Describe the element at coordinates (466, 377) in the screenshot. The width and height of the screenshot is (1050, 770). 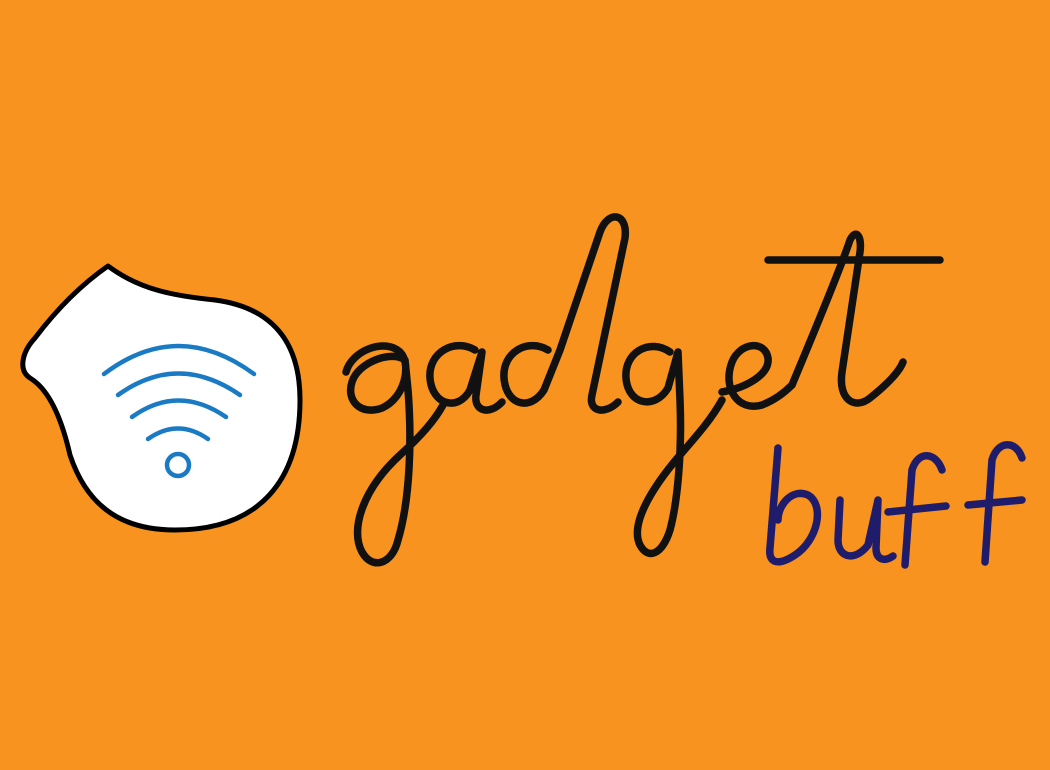
I see `letter-a` at that location.